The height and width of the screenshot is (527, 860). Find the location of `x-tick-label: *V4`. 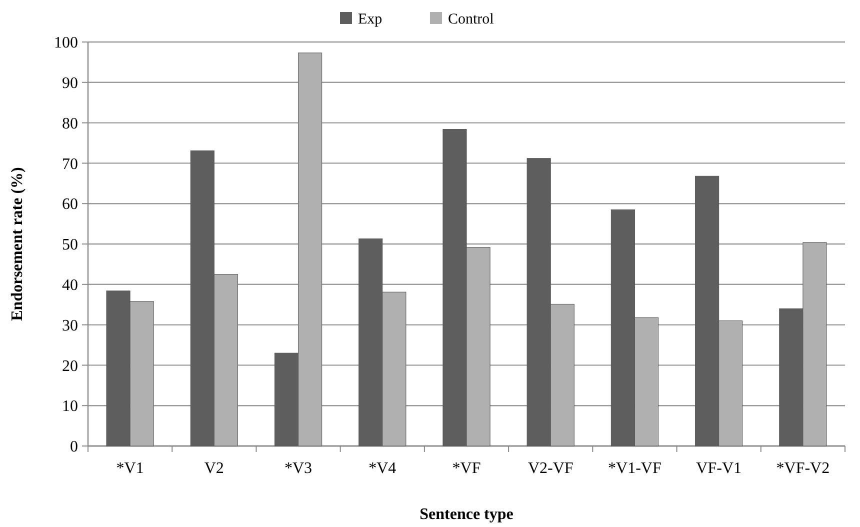

x-tick-label: *V4 is located at coordinates (382, 468).